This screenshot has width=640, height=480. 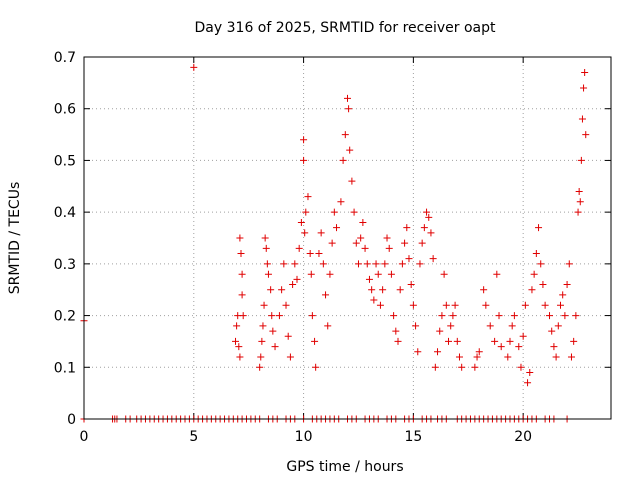 I want to click on x-tick-label: 10, so click(x=304, y=437).